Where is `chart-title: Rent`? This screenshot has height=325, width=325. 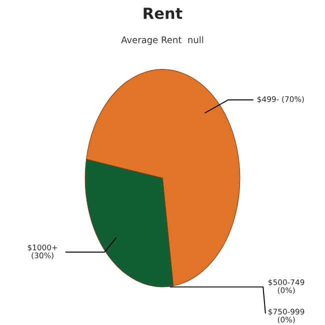 chart-title: Rent is located at coordinates (163, 14).